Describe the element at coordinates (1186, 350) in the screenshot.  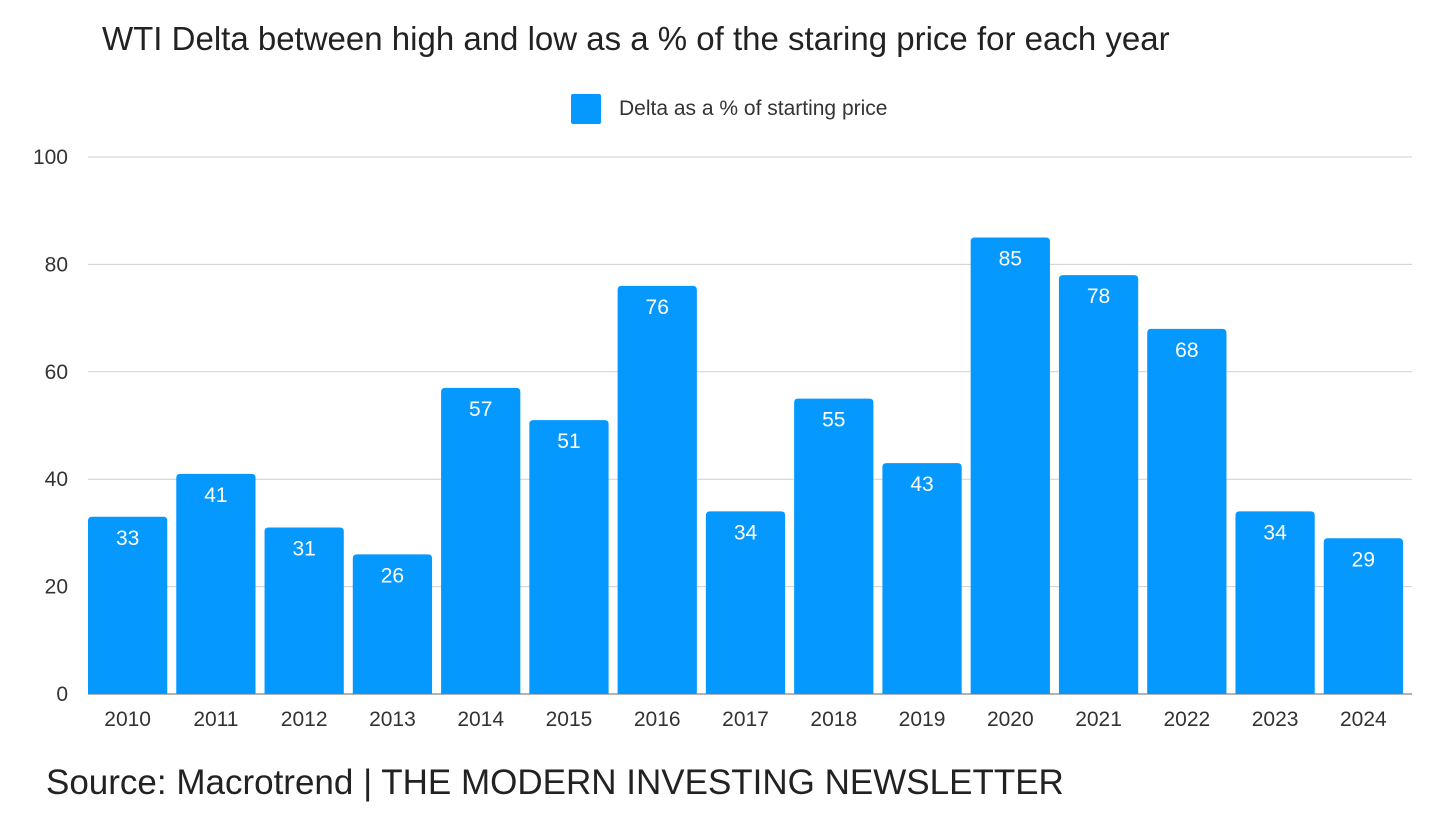
I see `data-label: 68` at that location.